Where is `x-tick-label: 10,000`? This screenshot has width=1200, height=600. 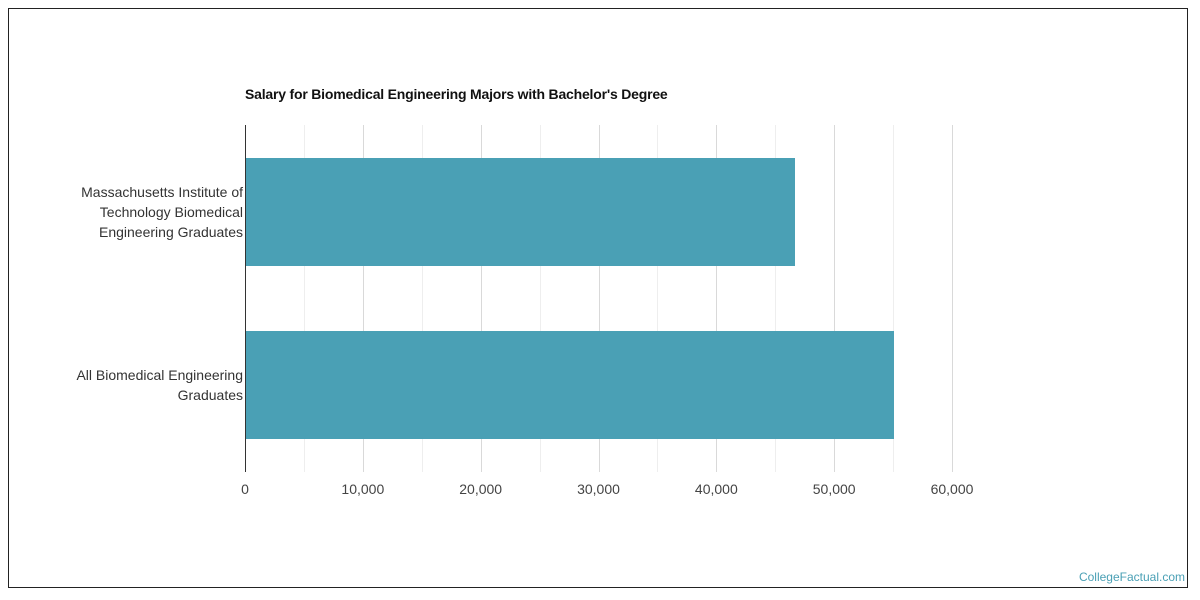
x-tick-label: 10,000 is located at coordinates (363, 489).